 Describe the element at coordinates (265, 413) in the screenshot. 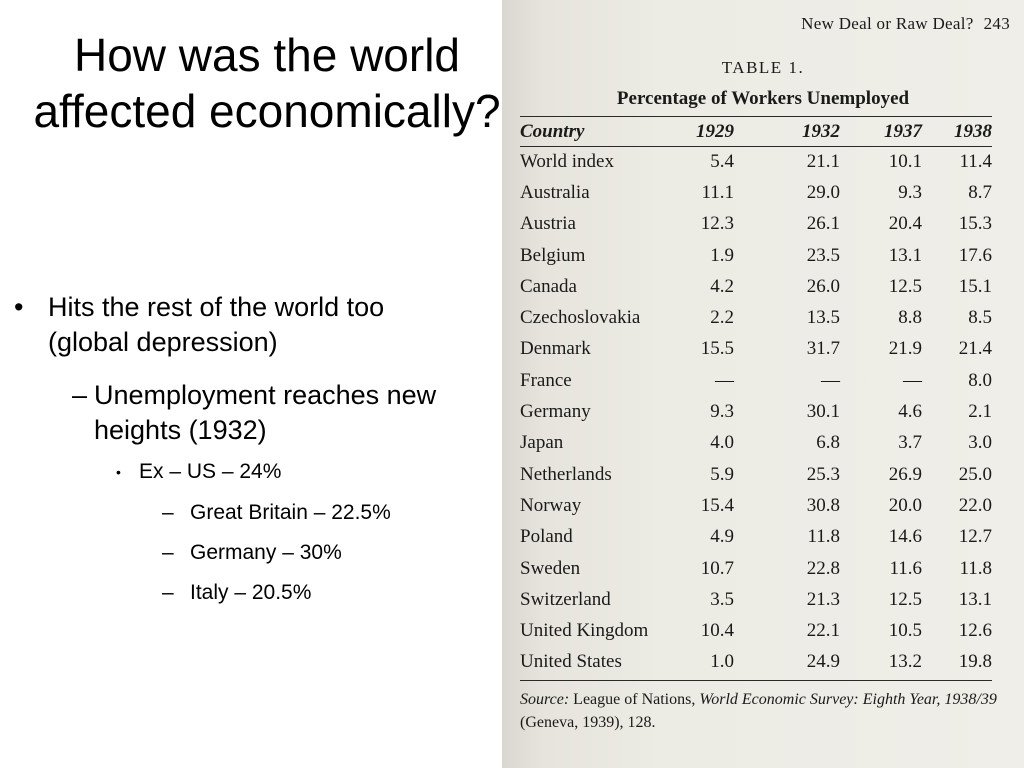

I see `sub-bullet-text: Unemployment reaches new heights (1932)` at that location.